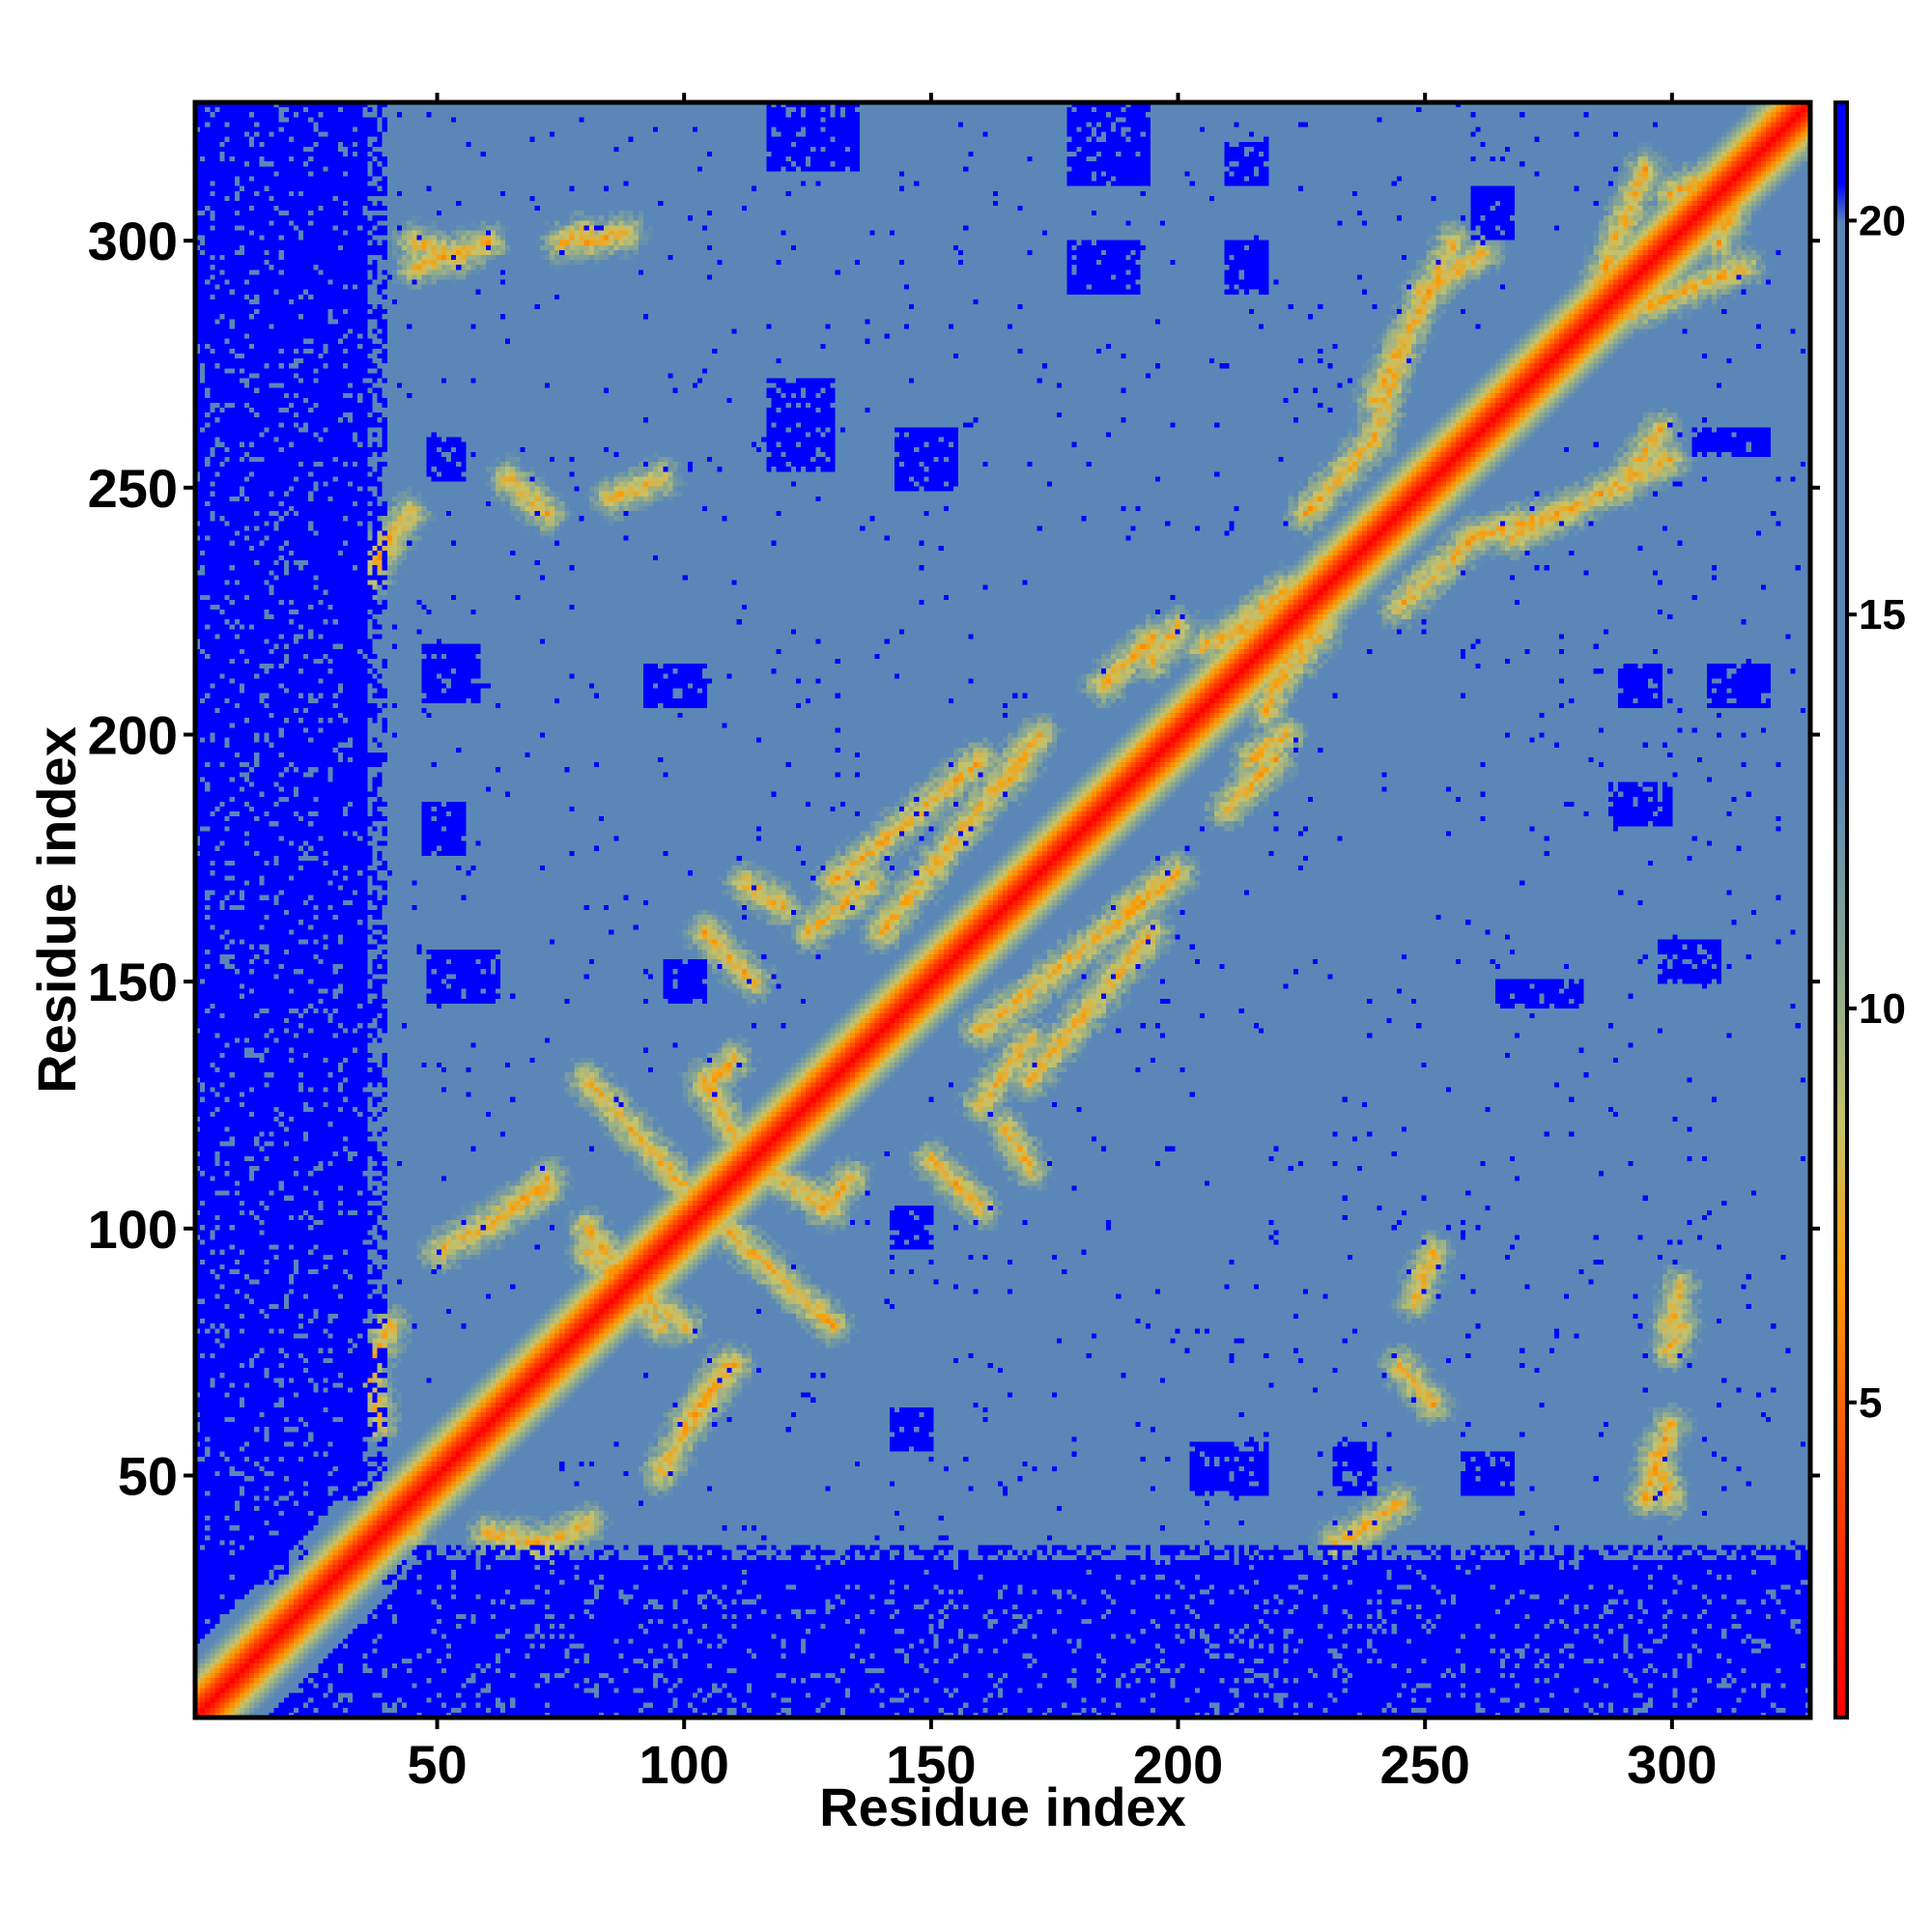 This screenshot has height=1932, width=1932. Describe the element at coordinates (1882, 220) in the screenshot. I see `colorbar-tick-label: 20` at that location.